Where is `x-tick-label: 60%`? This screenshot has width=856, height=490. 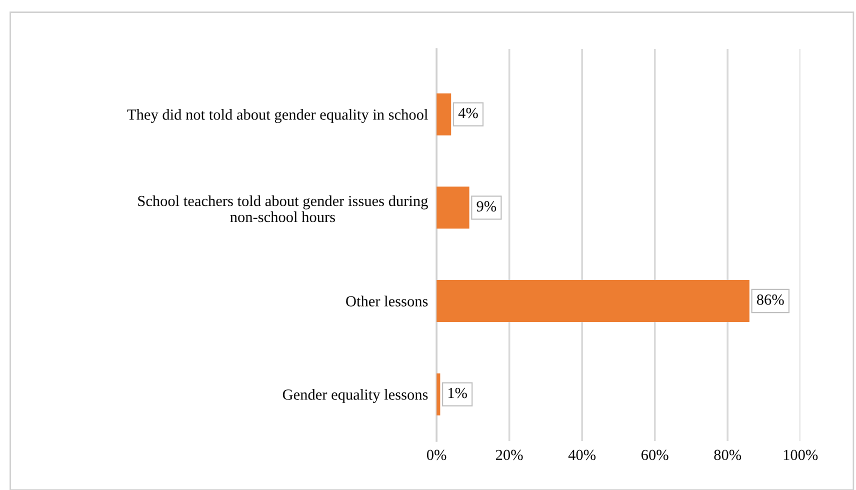
x-tick-label: 60% is located at coordinates (654, 455).